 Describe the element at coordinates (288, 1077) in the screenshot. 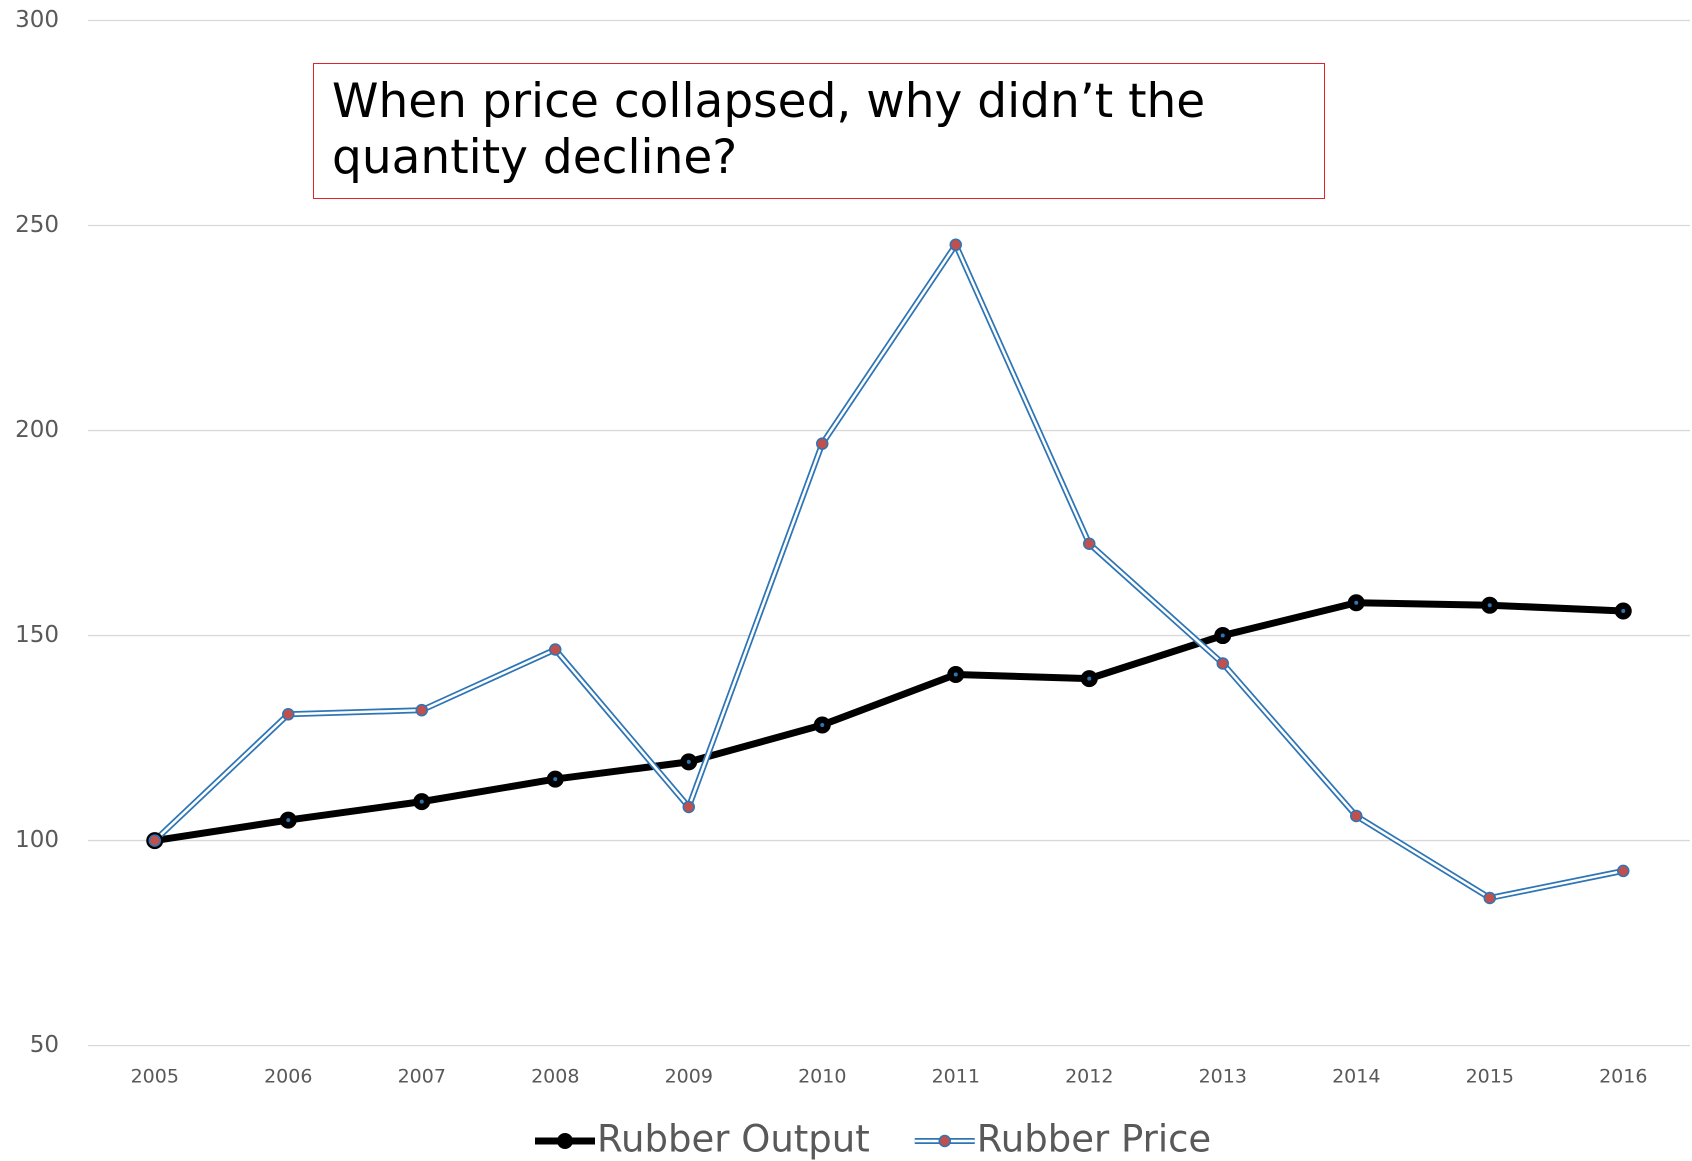

I see `x-tick-label: 2006` at that location.